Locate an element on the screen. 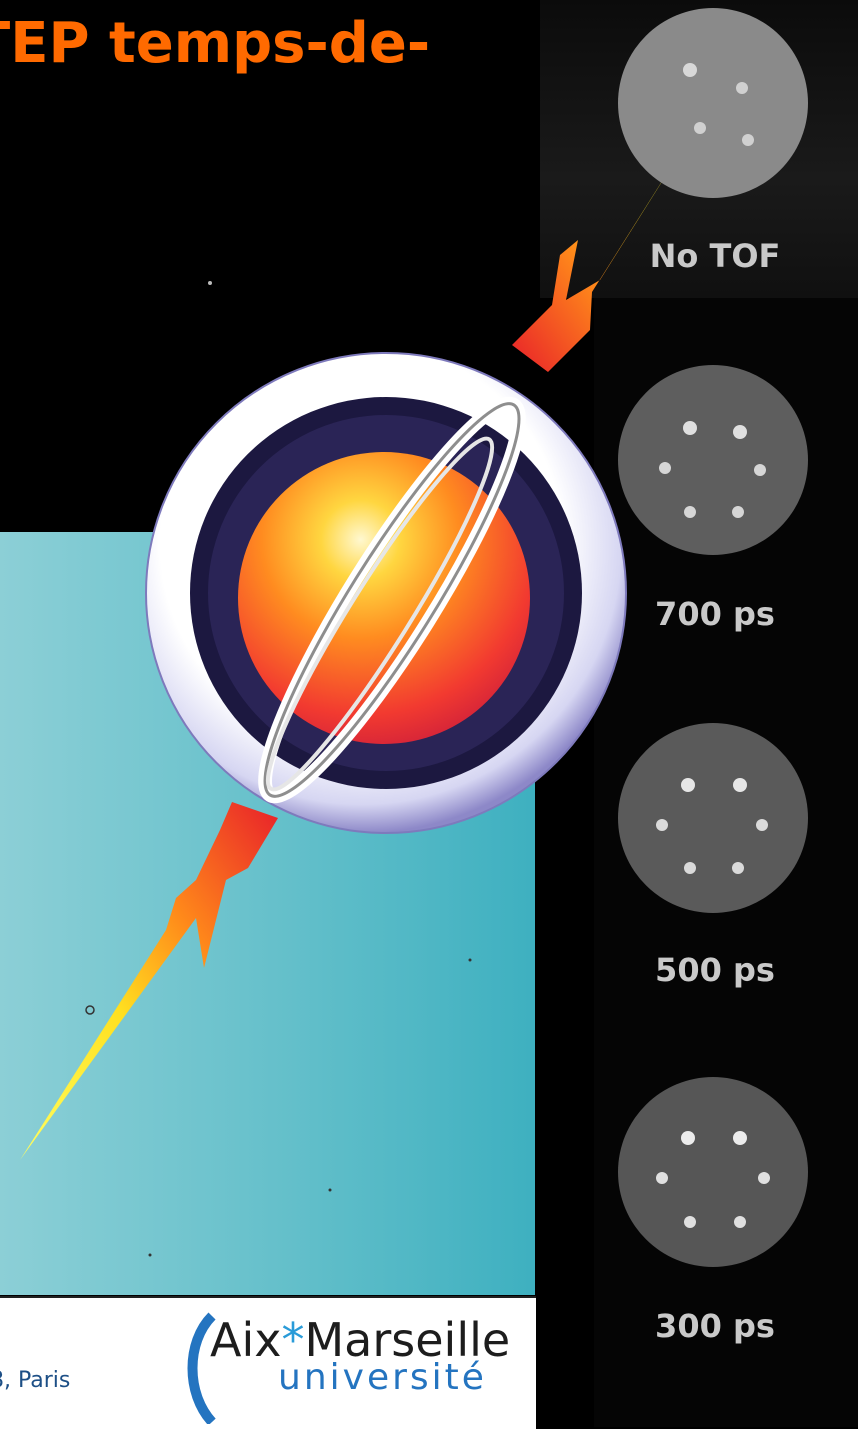 The height and width of the screenshot is (1429, 858). logo-universite: université is located at coordinates (382, 1377).